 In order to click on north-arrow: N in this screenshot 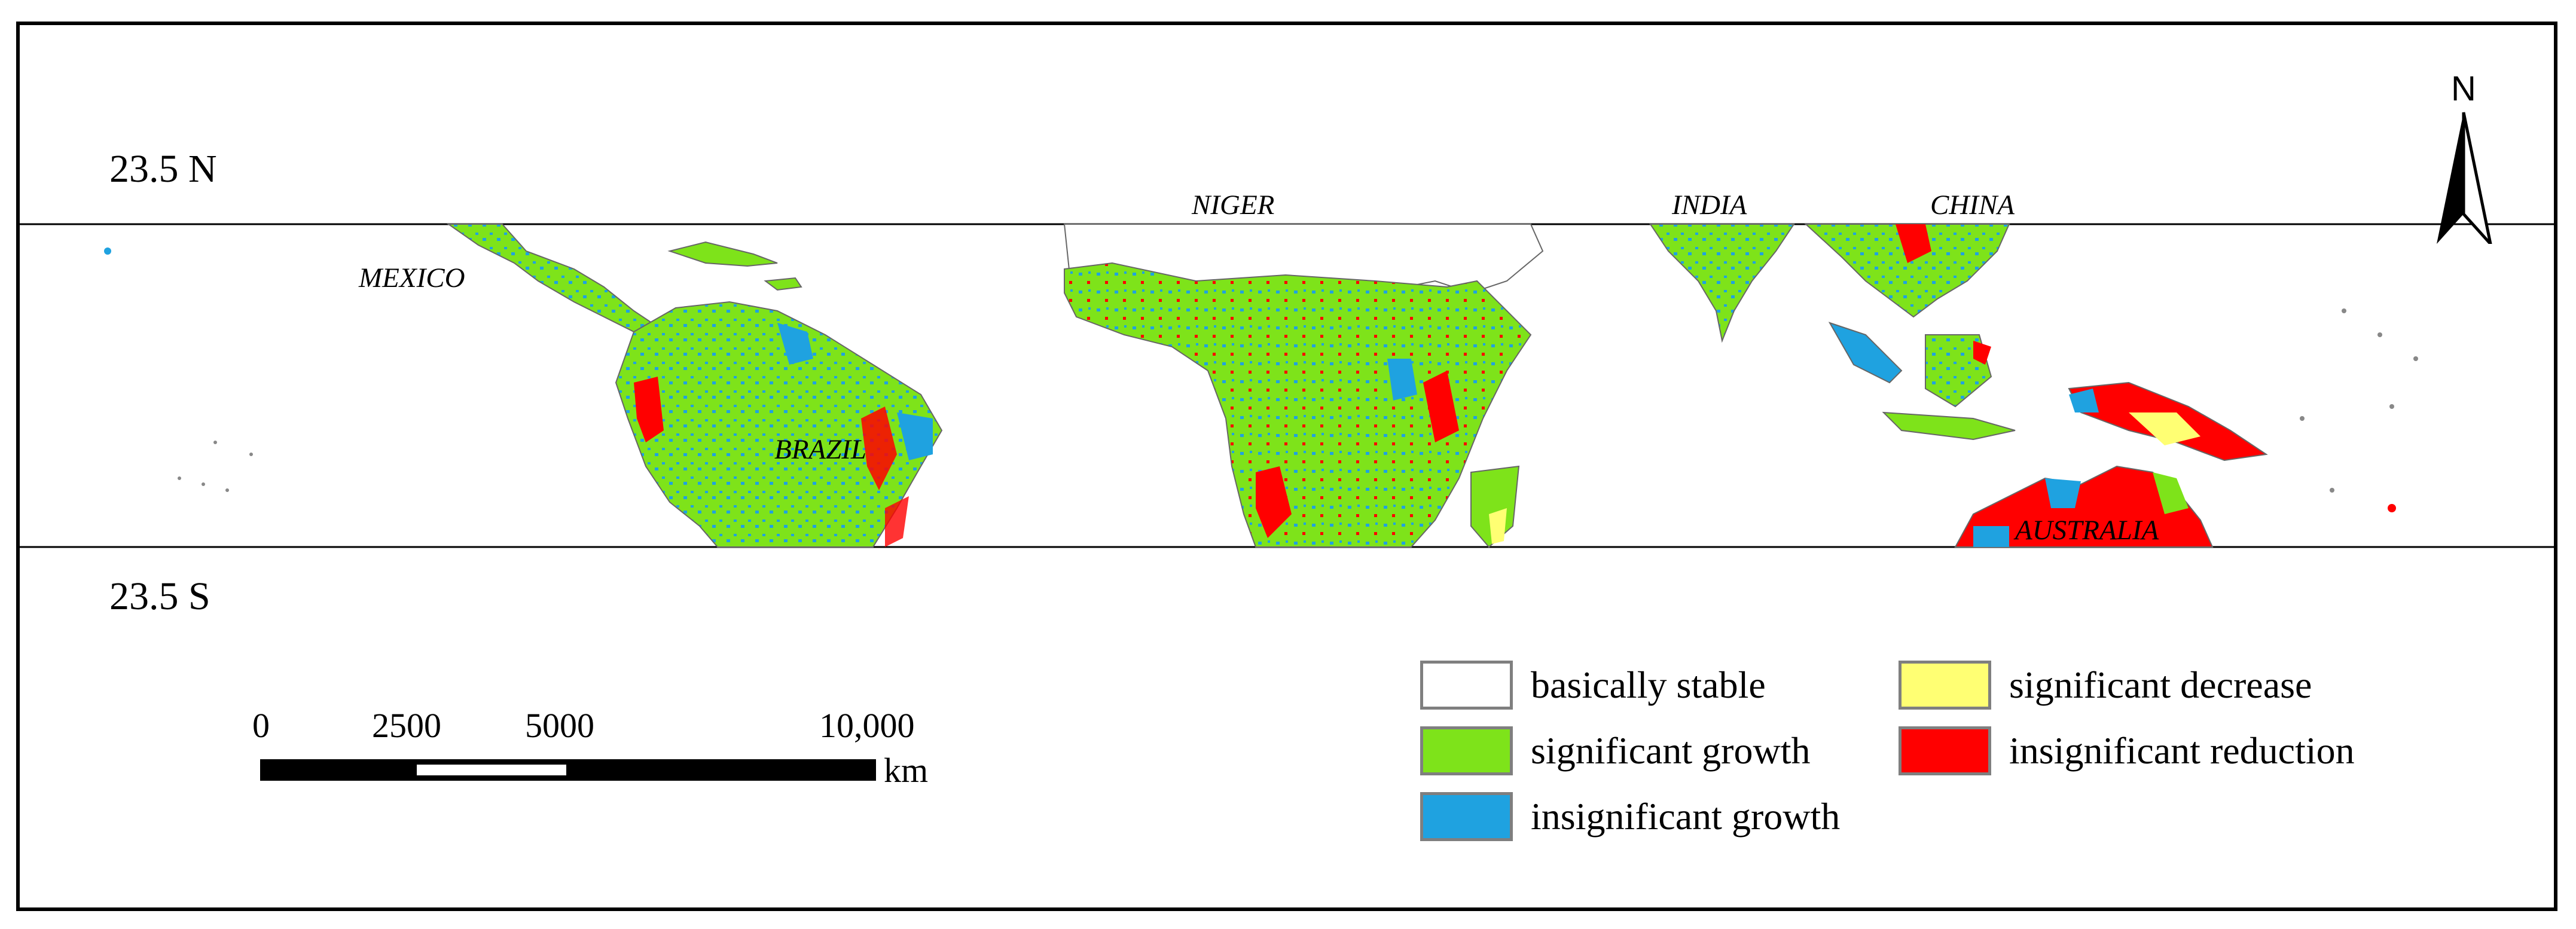, I will do `click(2463, 159)`.